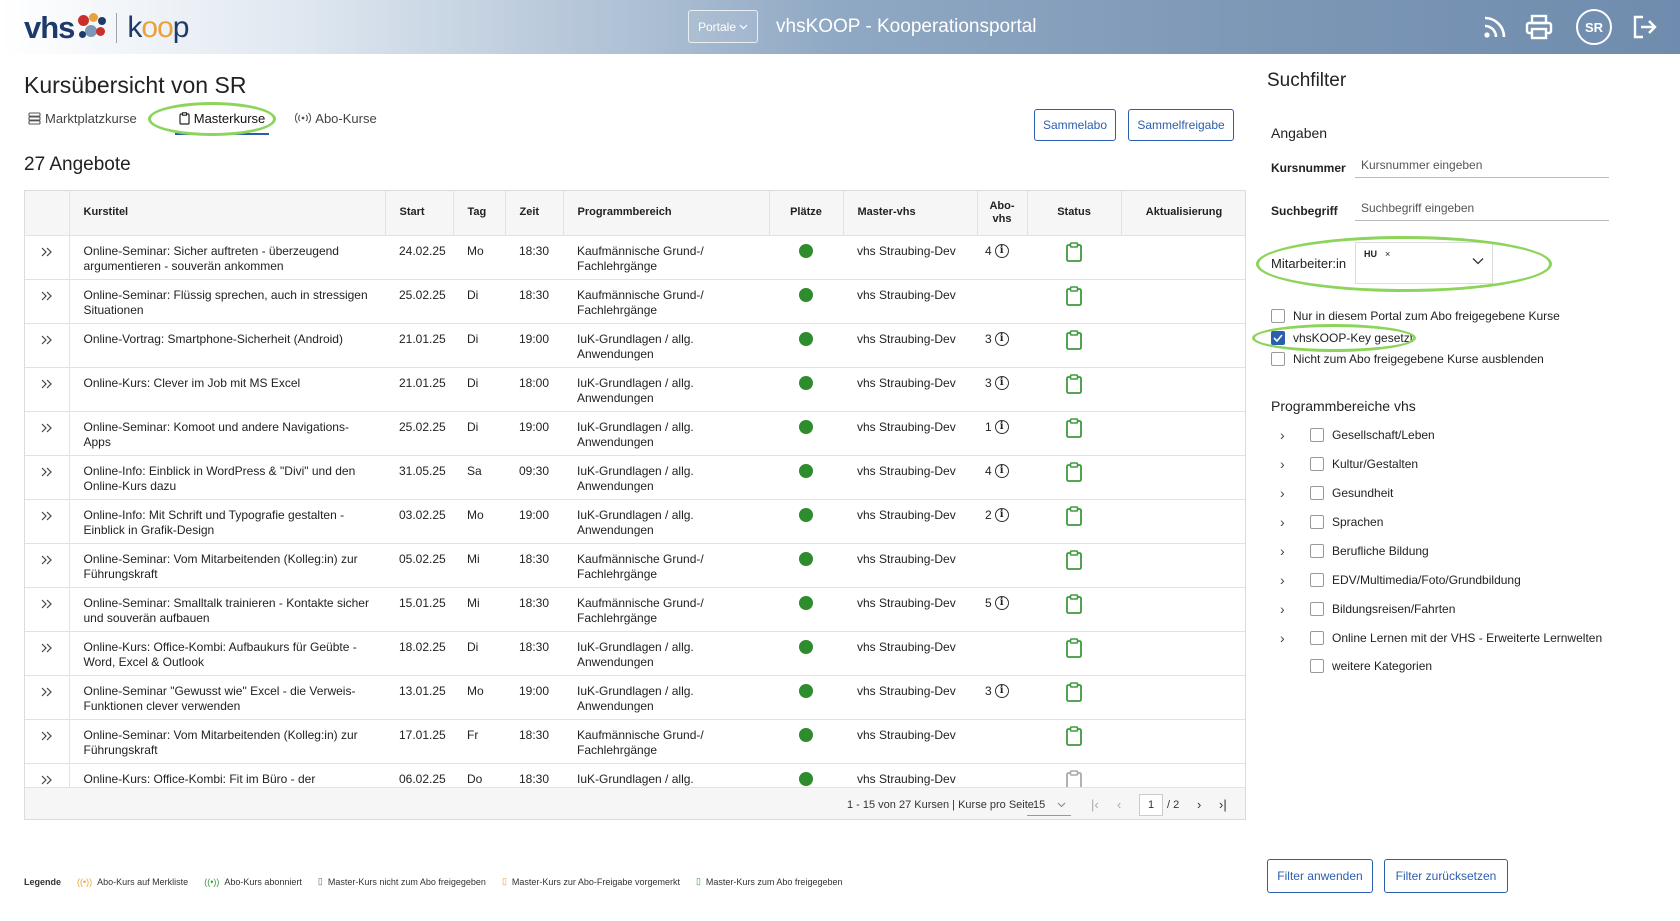  Describe the element at coordinates (1199, 804) in the screenshot. I see `next-page-icon: ›` at that location.